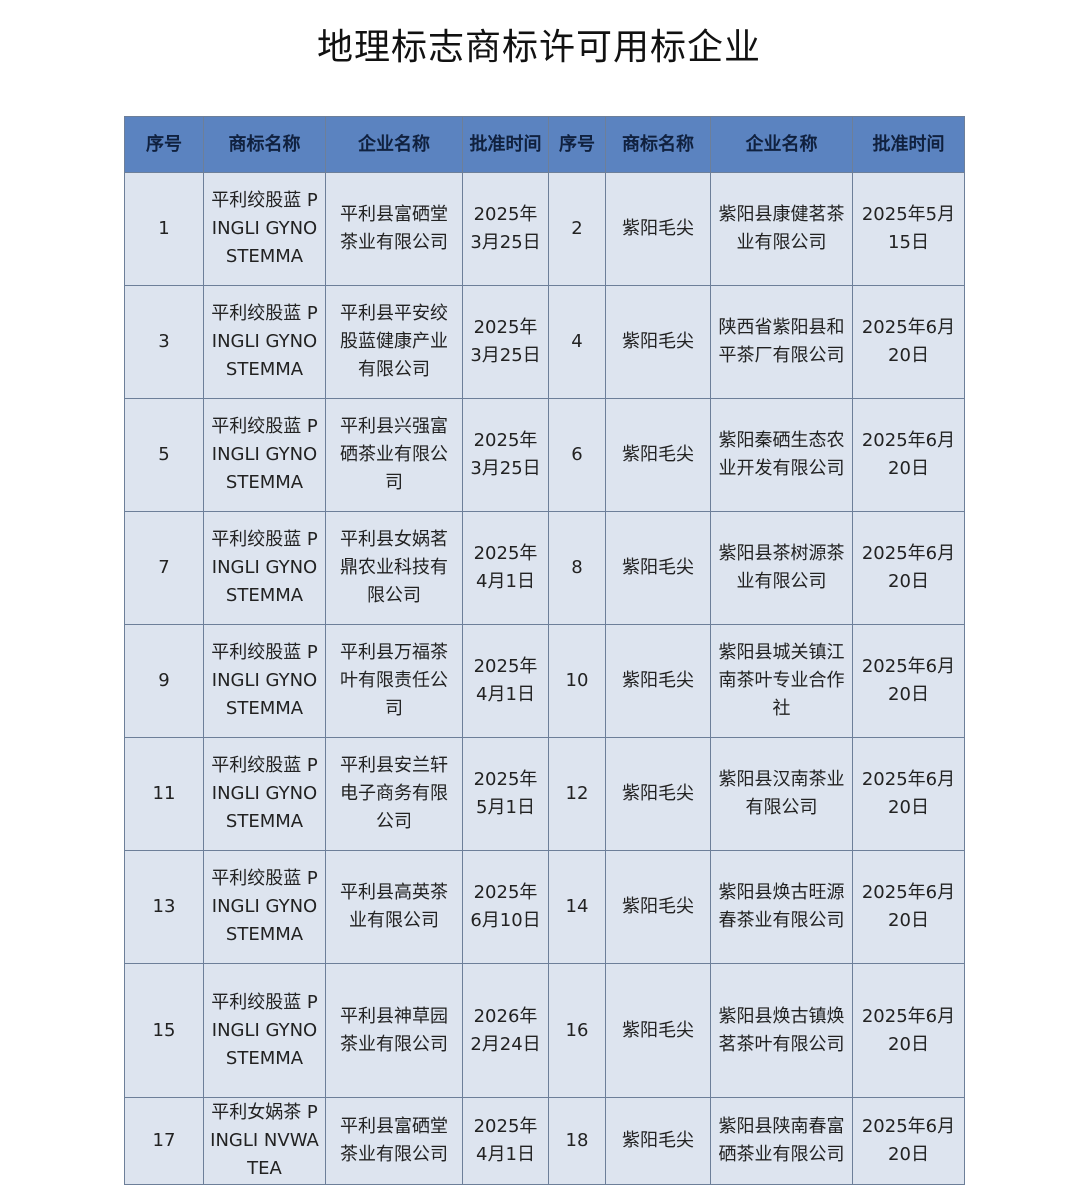 The height and width of the screenshot is (1204, 1078). I want to click on serial-no-cell: 2, so click(577, 229).